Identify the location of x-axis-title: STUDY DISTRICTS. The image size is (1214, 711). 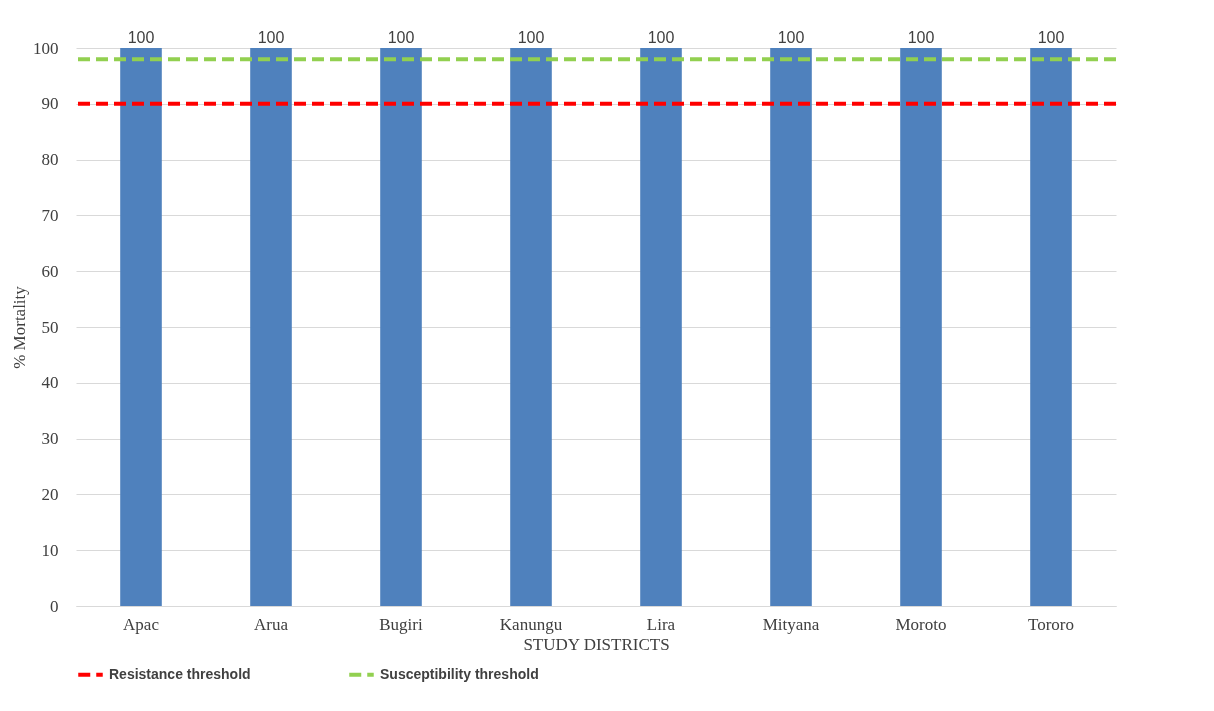
(596, 644).